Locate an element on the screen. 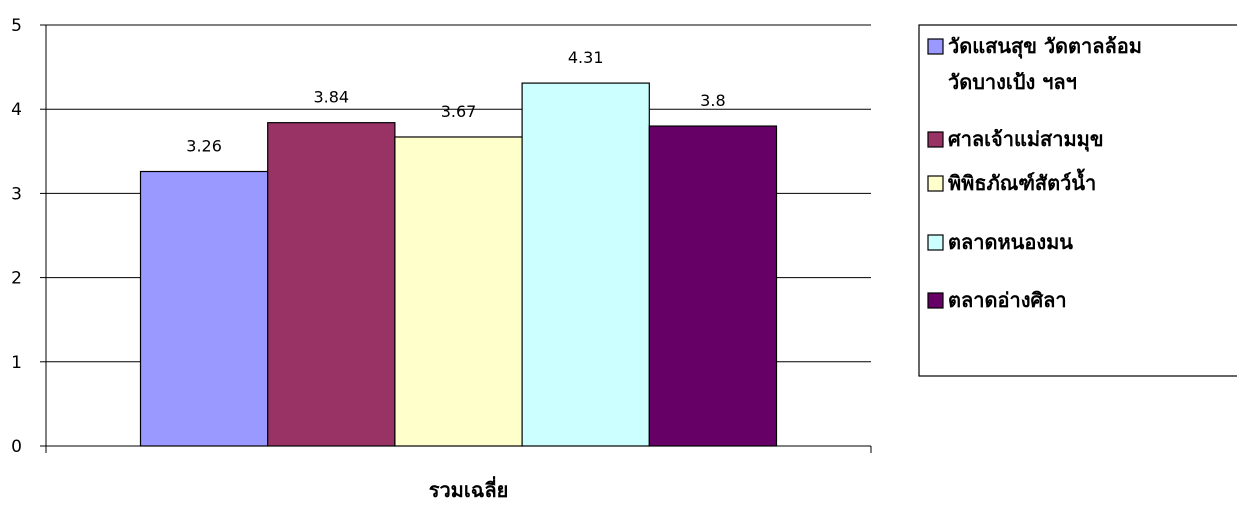  data-label: 3.26 is located at coordinates (204, 146).